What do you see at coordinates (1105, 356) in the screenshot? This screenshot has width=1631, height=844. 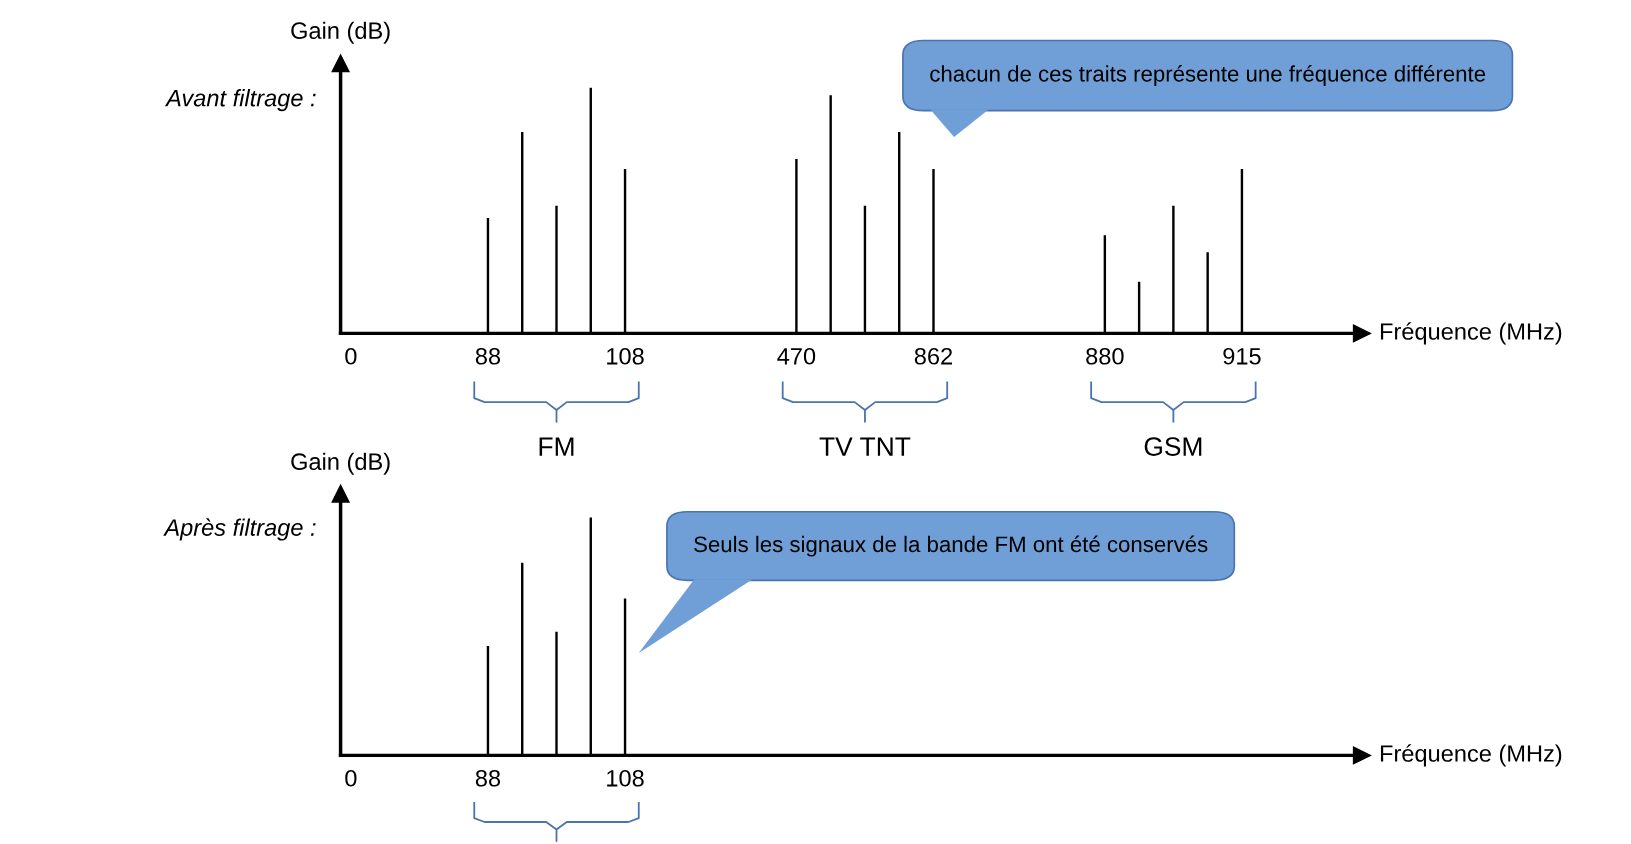 I see `x-tick-label: 880` at bounding box center [1105, 356].